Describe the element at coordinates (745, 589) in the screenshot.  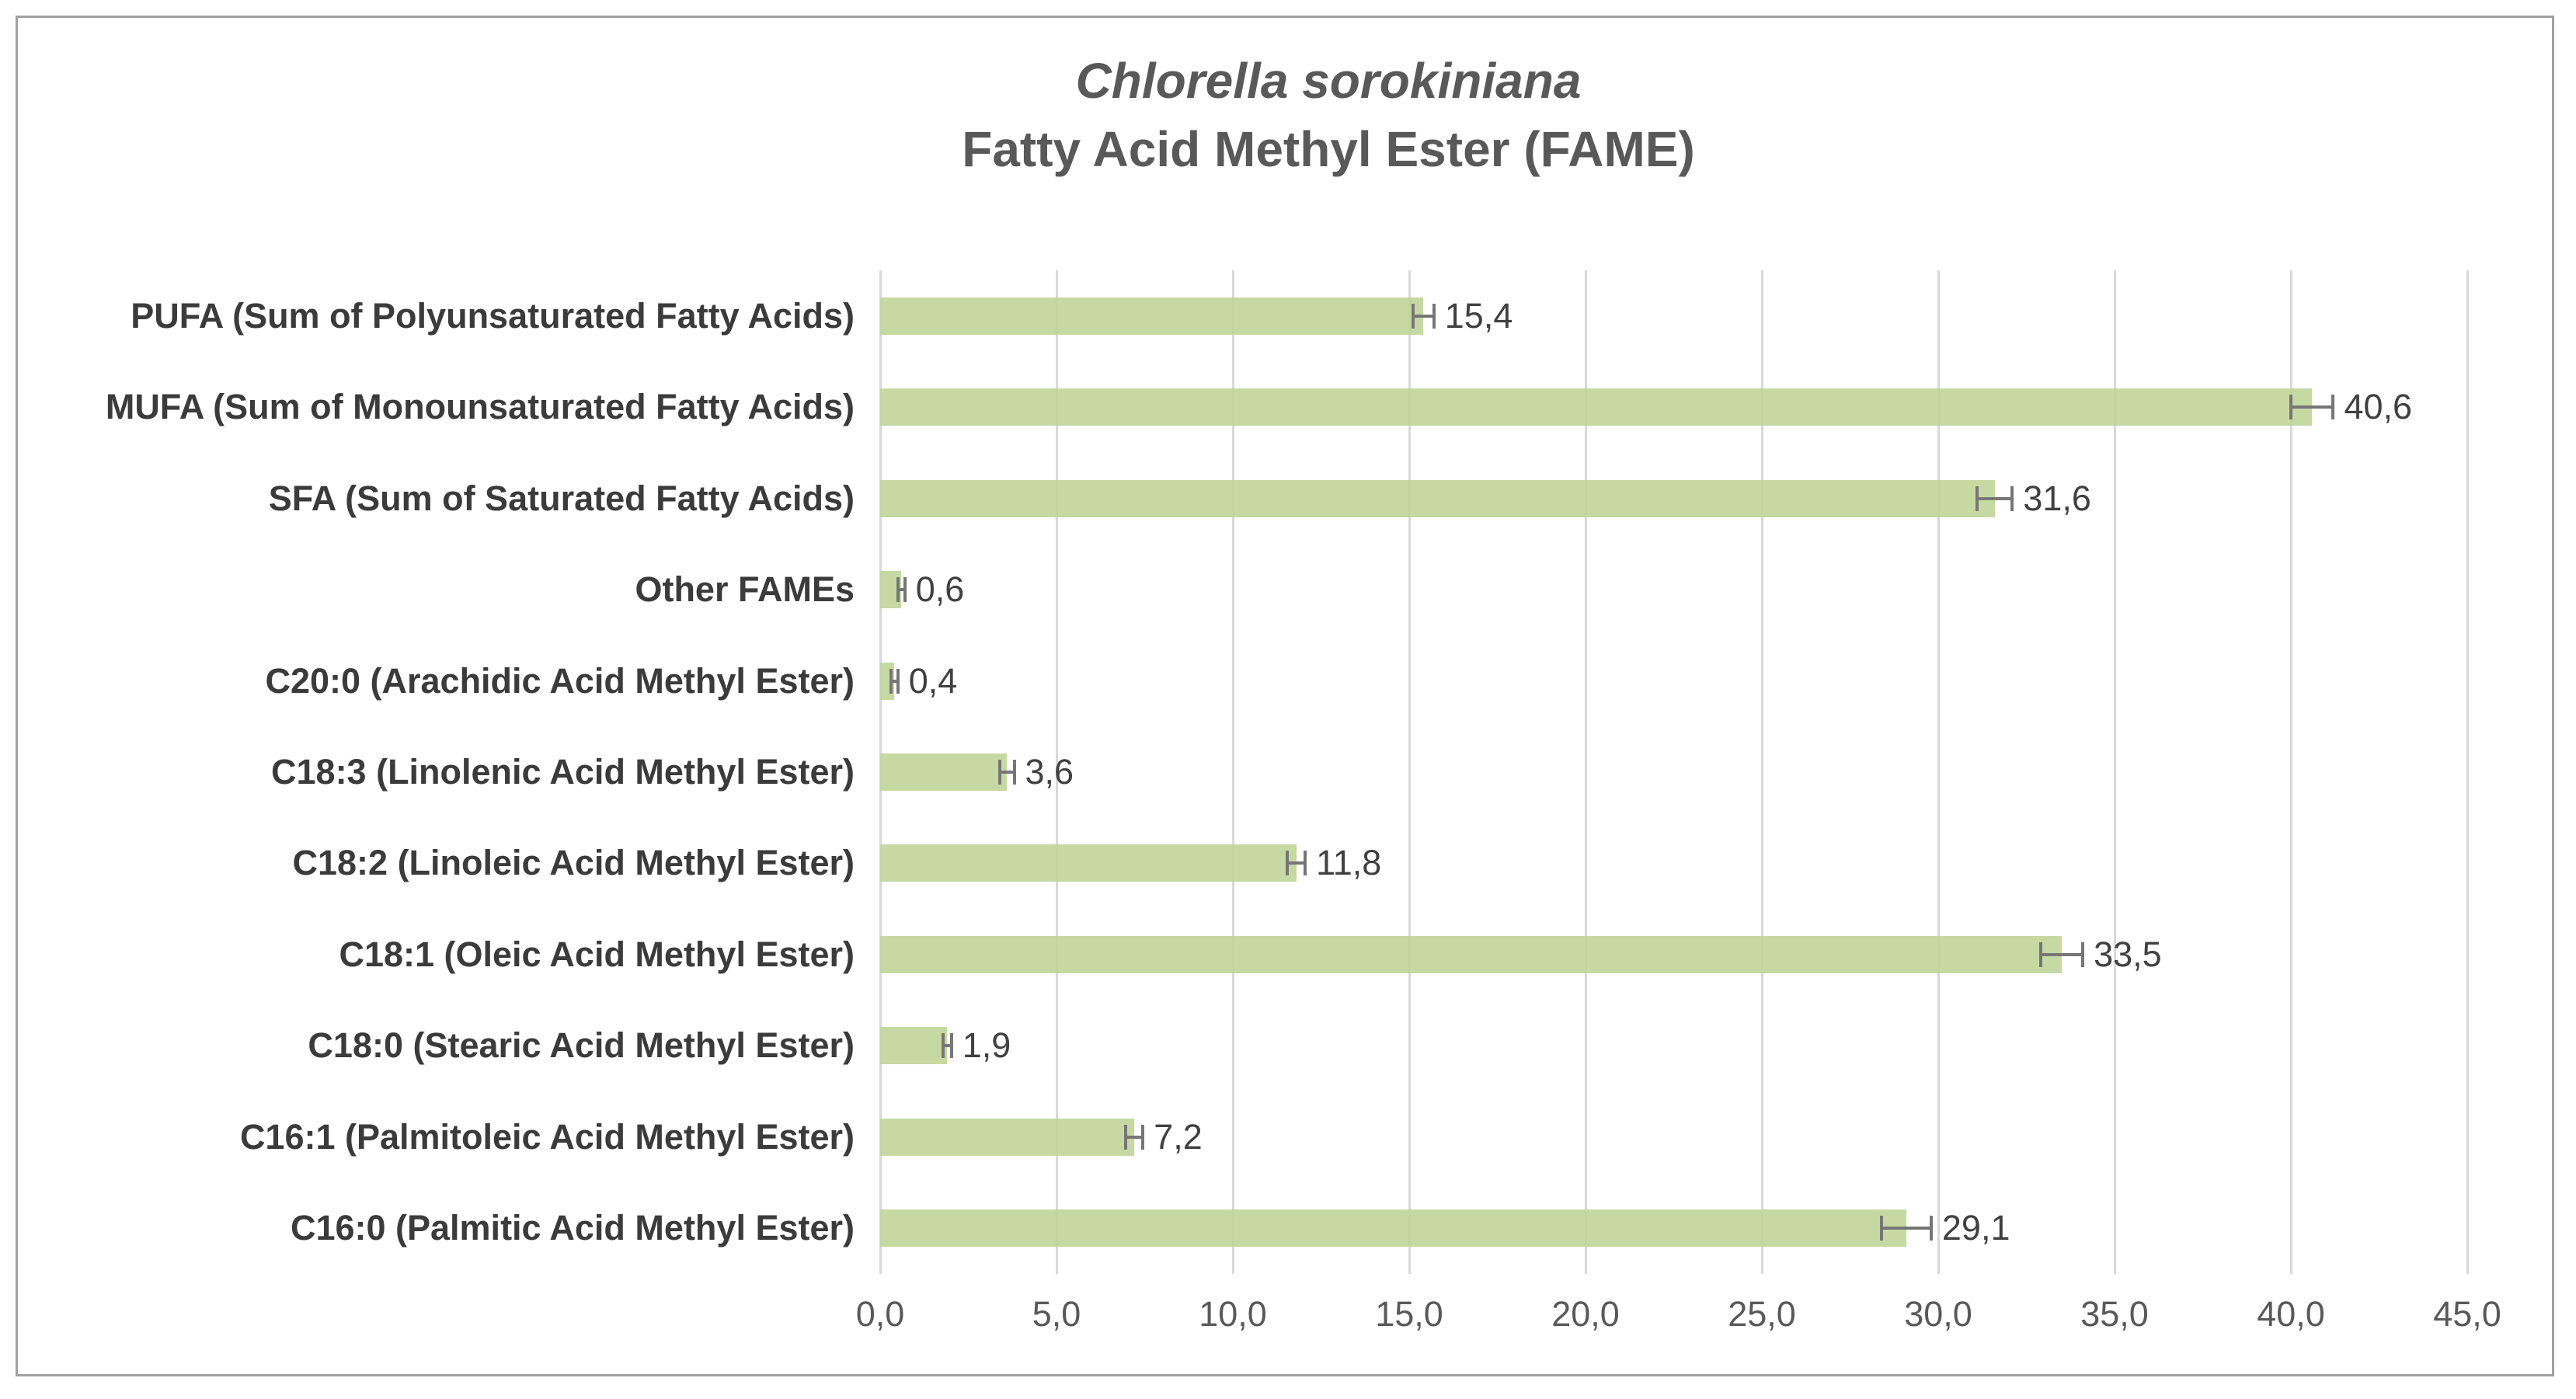
I see `category-label: Other FAMEs` at that location.